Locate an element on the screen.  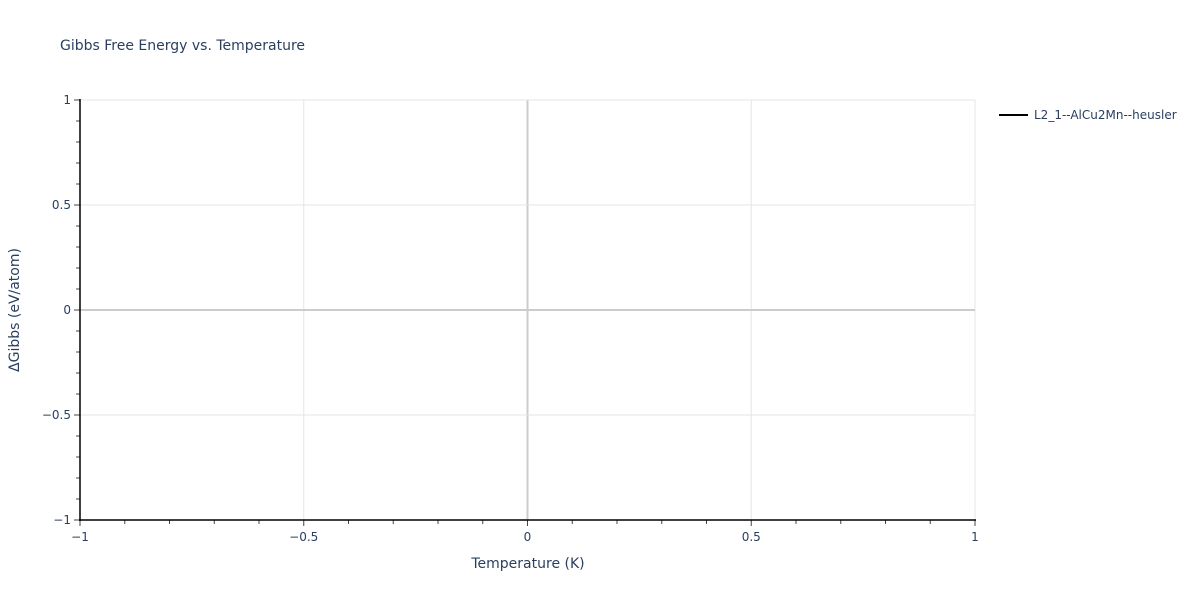
x-tick-label: 1 is located at coordinates (975, 537).